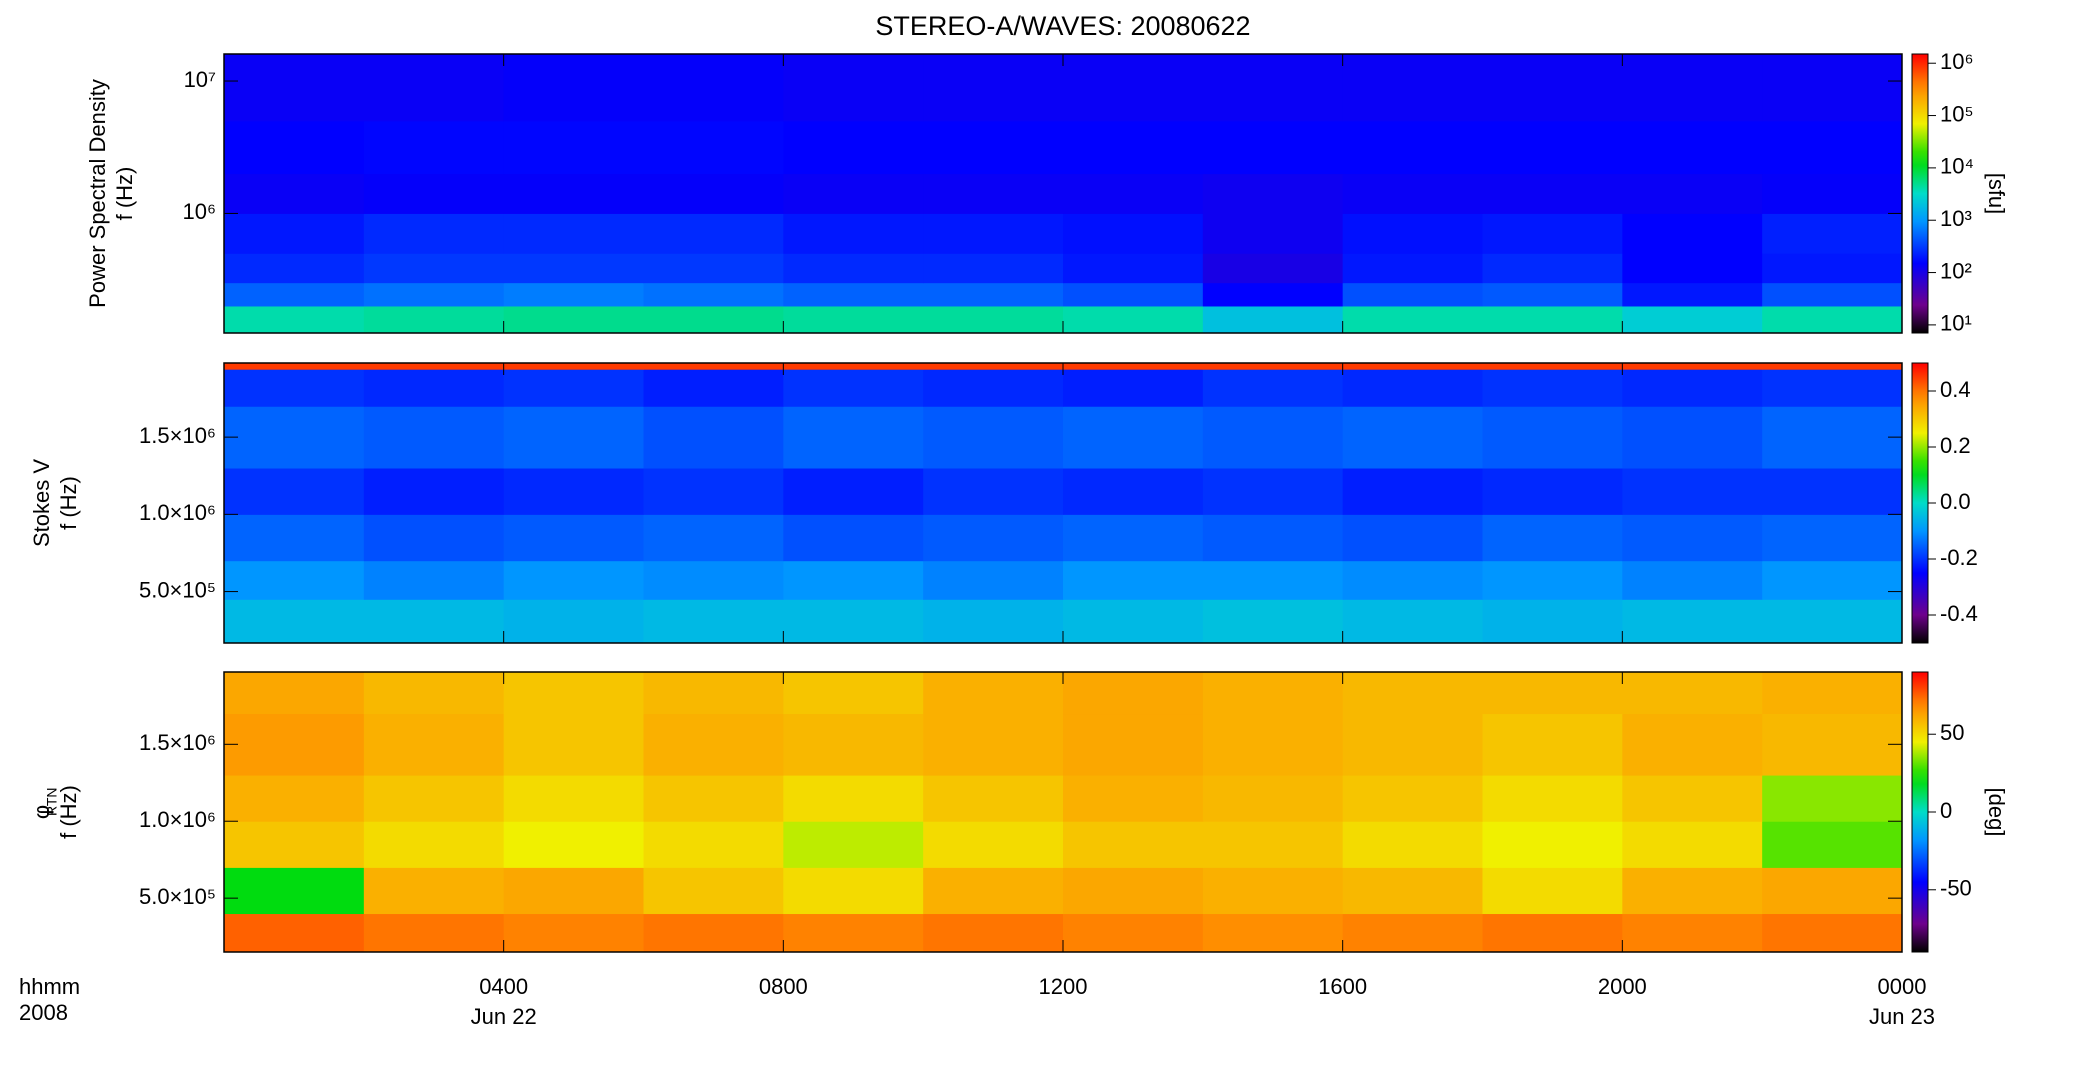  I want to click on x-tick-label: 2000, so click(1622, 986).